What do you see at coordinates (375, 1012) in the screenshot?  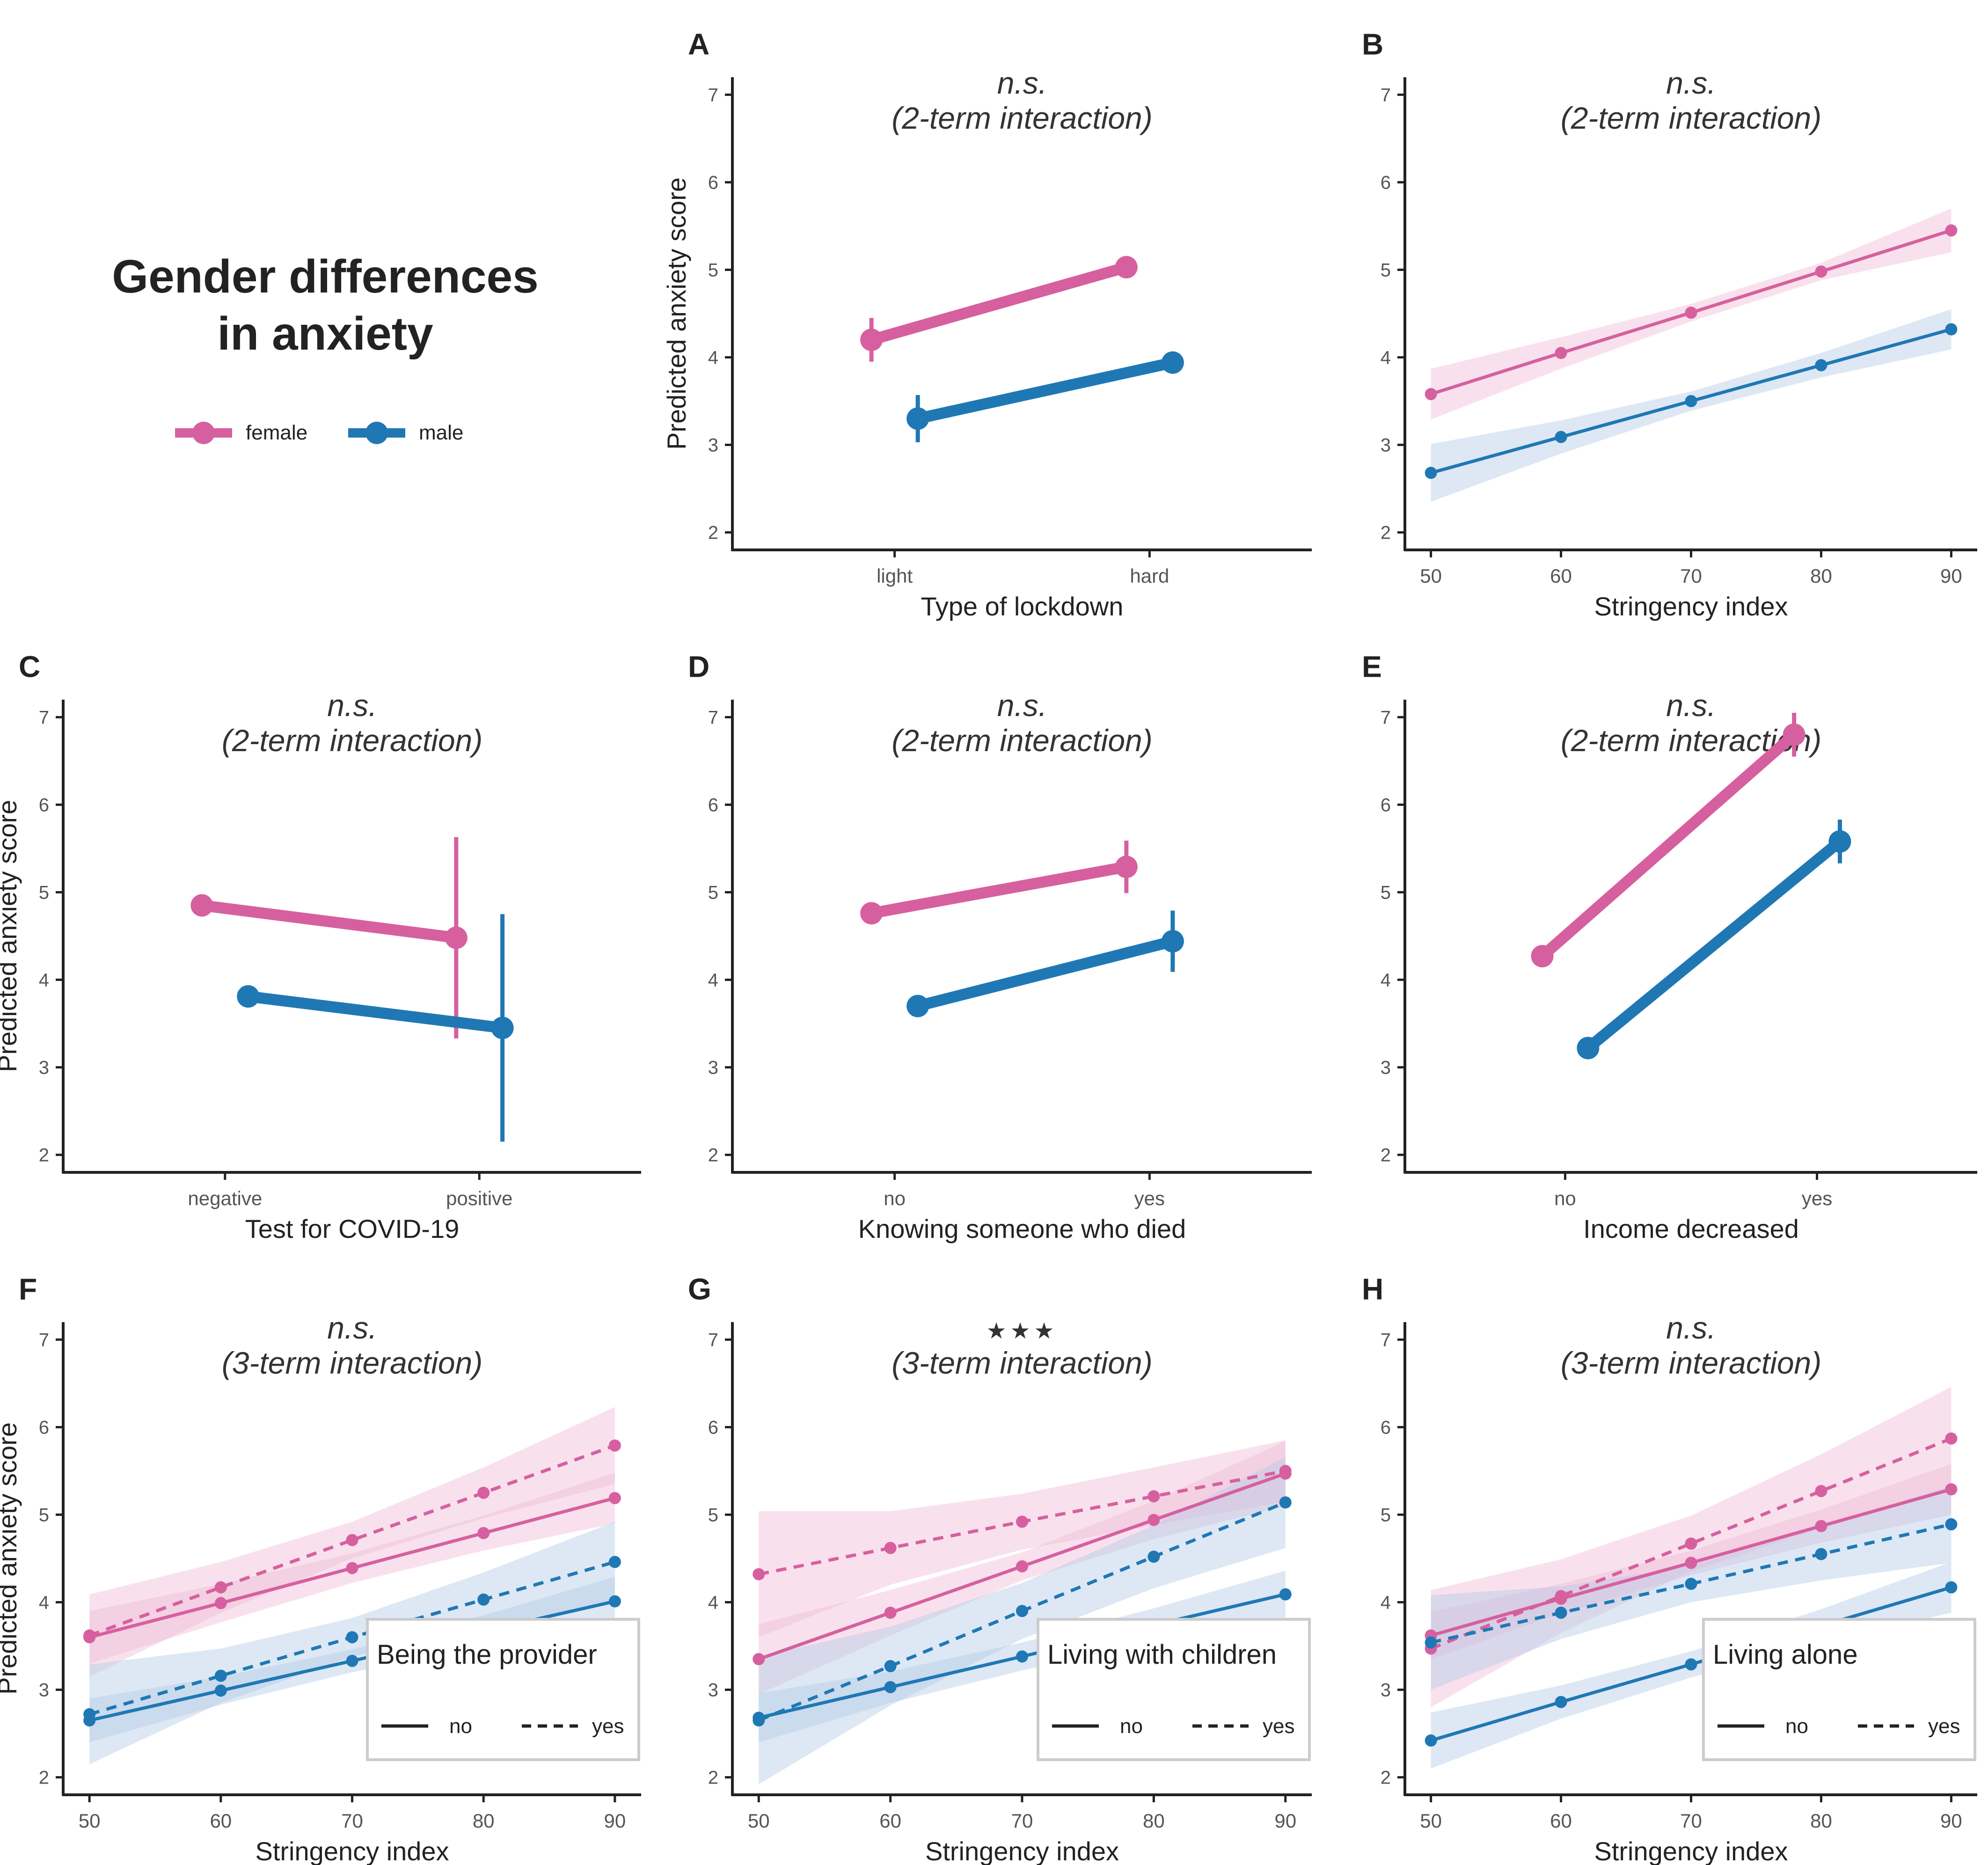 I see `series-line-c-male` at bounding box center [375, 1012].